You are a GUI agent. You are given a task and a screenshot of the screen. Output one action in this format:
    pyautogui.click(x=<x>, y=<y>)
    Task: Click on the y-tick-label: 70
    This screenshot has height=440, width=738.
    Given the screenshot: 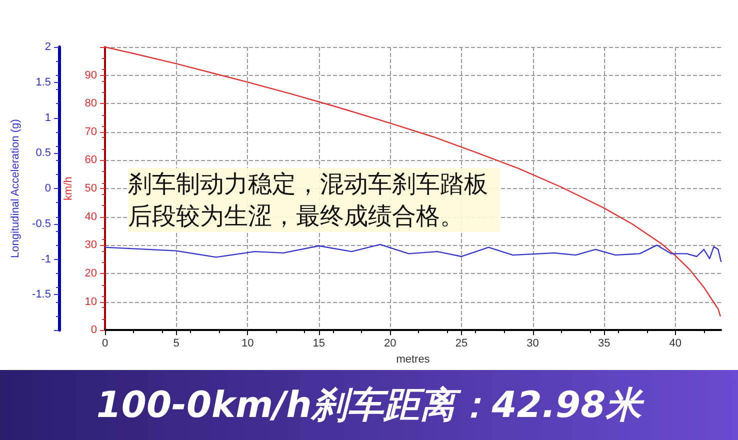 What is the action you would take?
    pyautogui.click(x=90, y=132)
    